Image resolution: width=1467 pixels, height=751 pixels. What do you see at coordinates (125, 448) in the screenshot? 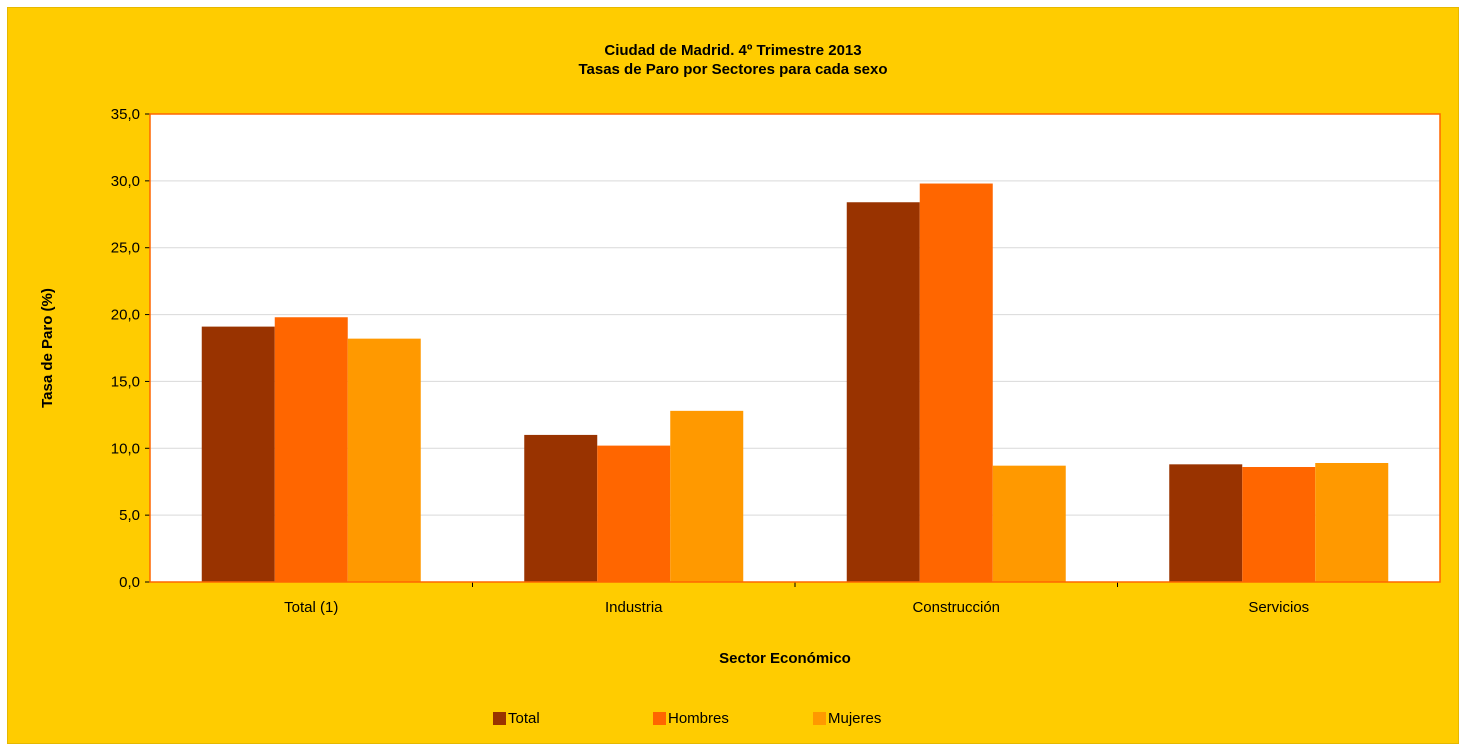
I see `y-tick-label: 10,0` at bounding box center [125, 448].